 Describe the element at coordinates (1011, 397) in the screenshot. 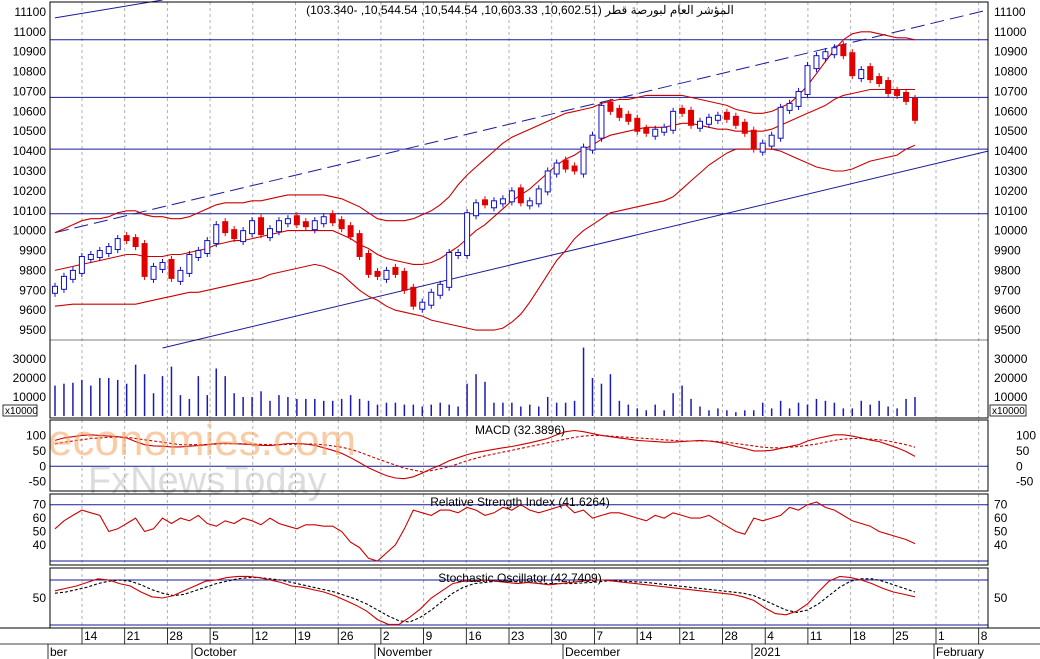

I see `volume-tick-label-right: 10000` at that location.